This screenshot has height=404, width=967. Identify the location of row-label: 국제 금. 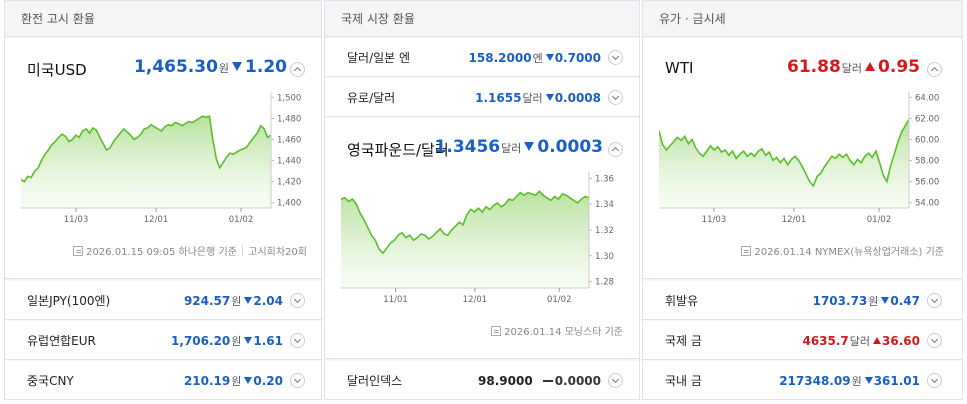
(683, 341).